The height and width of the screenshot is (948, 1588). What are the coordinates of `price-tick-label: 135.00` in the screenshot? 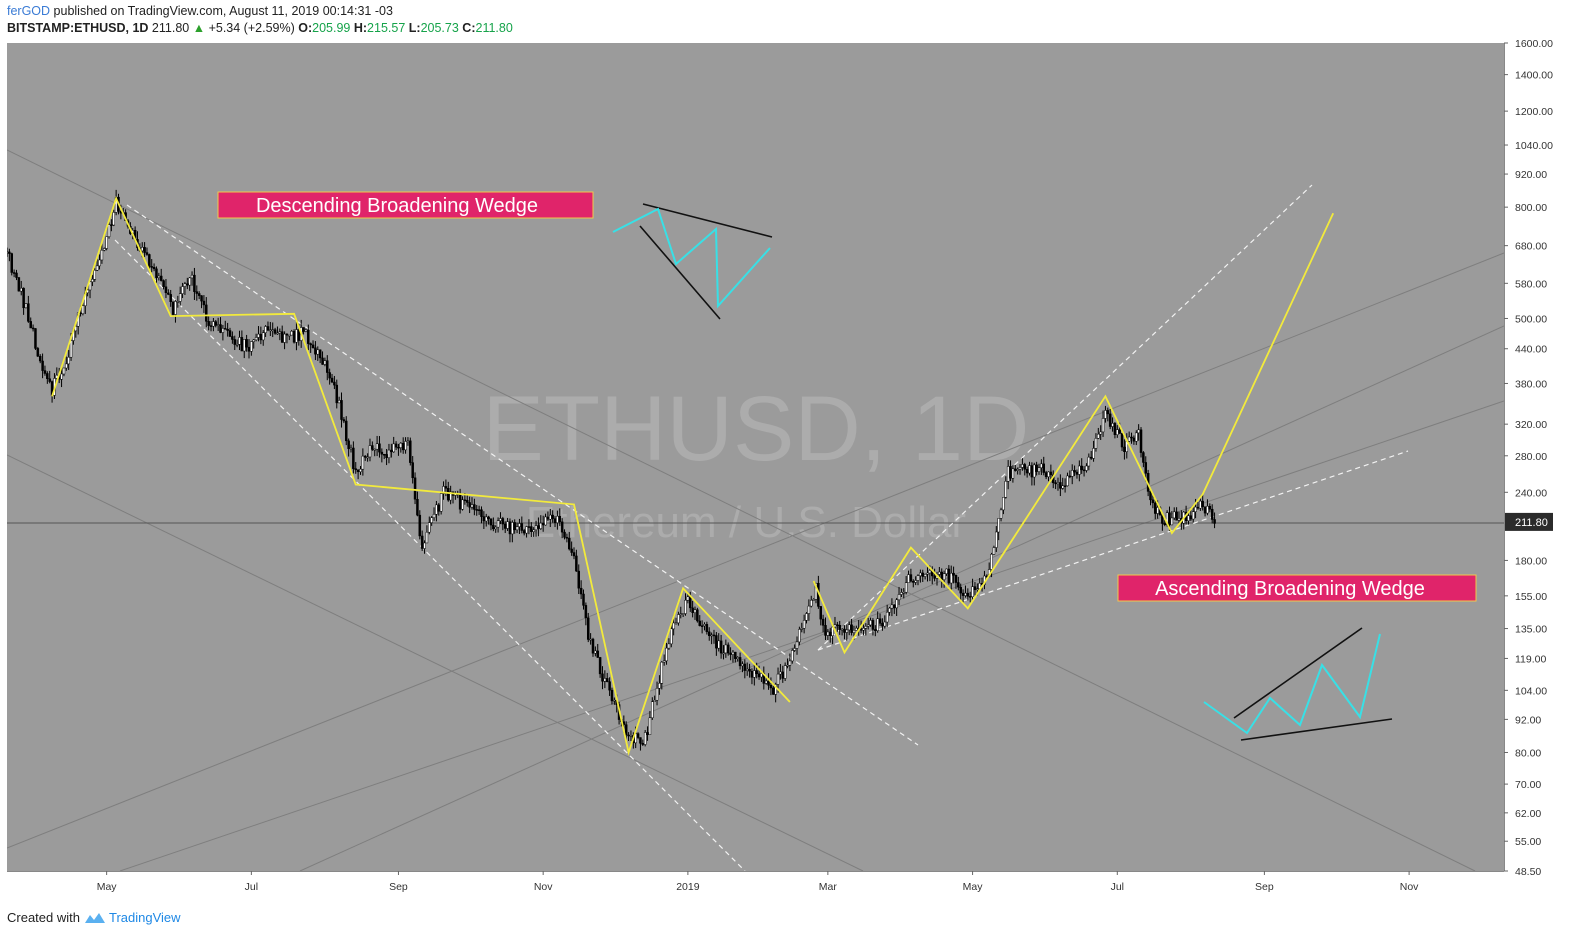 It's located at (1531, 630).